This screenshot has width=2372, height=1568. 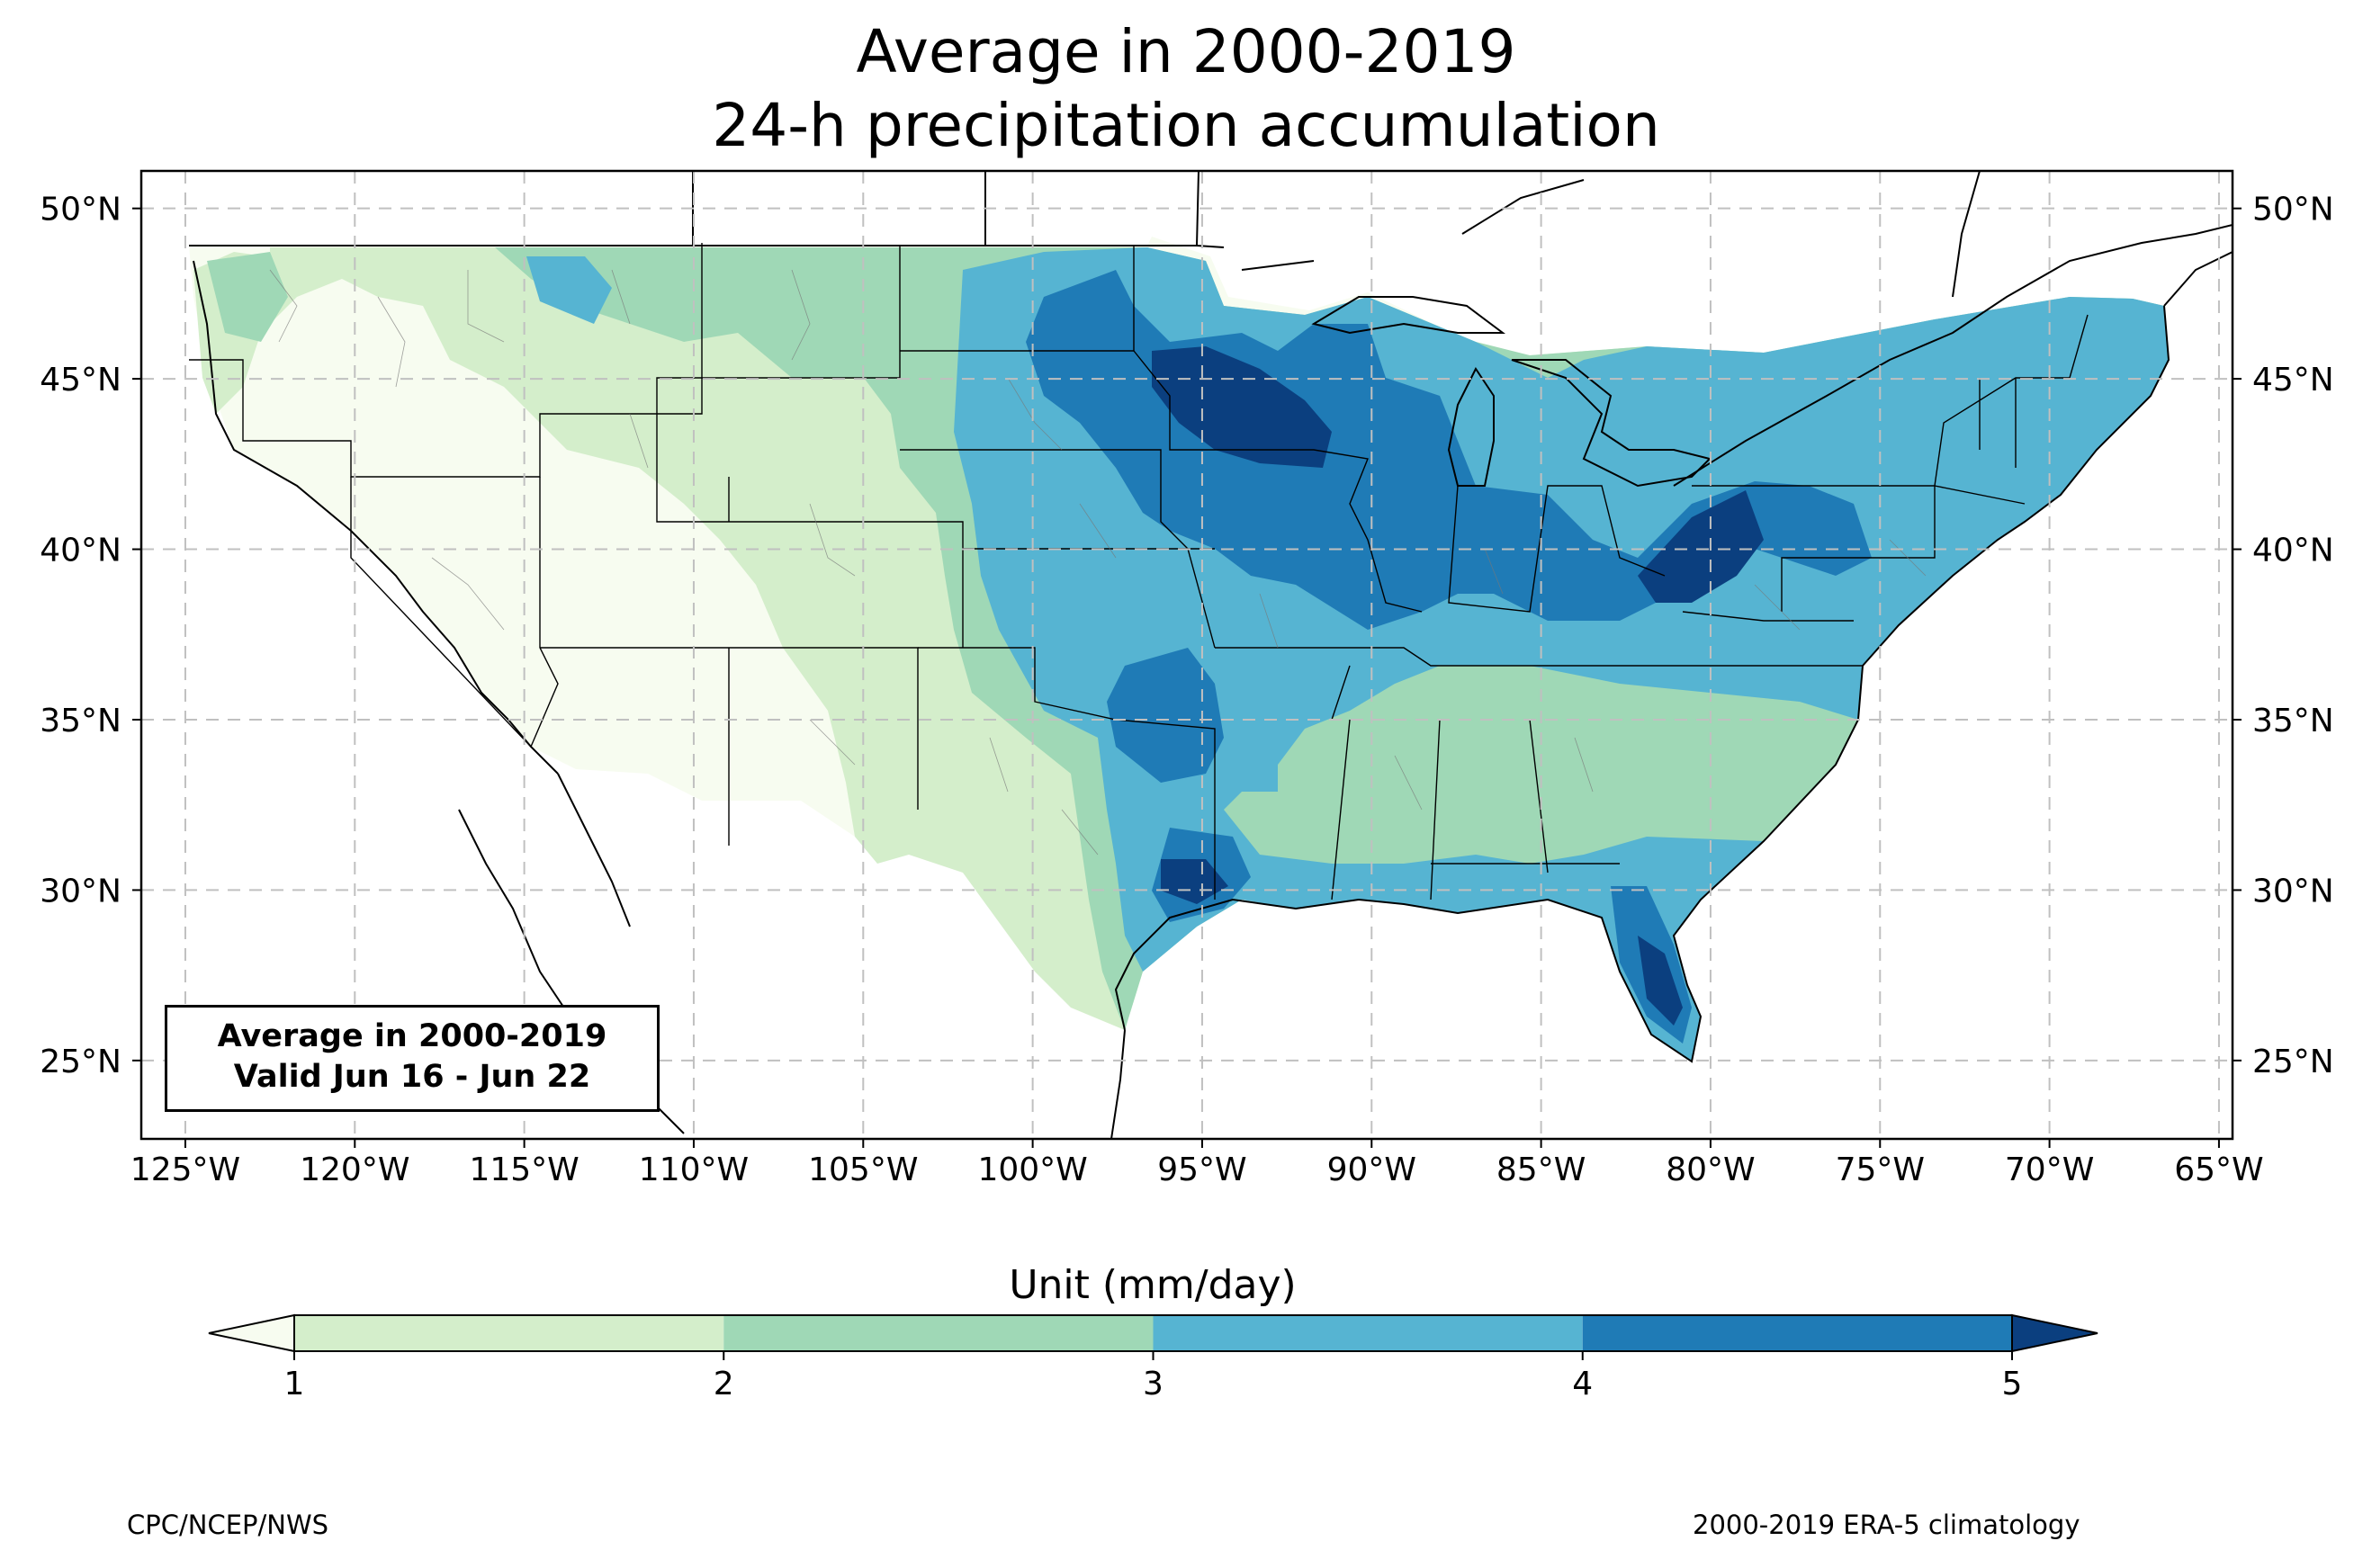 I want to click on footer-climatology: 2000-2019 ERA-5 climatology, so click(x=1887, y=1525).